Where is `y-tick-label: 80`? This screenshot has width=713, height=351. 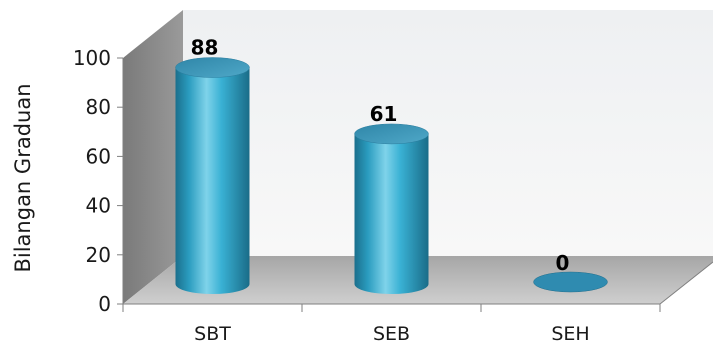 y-tick-label: 80 is located at coordinates (98, 107).